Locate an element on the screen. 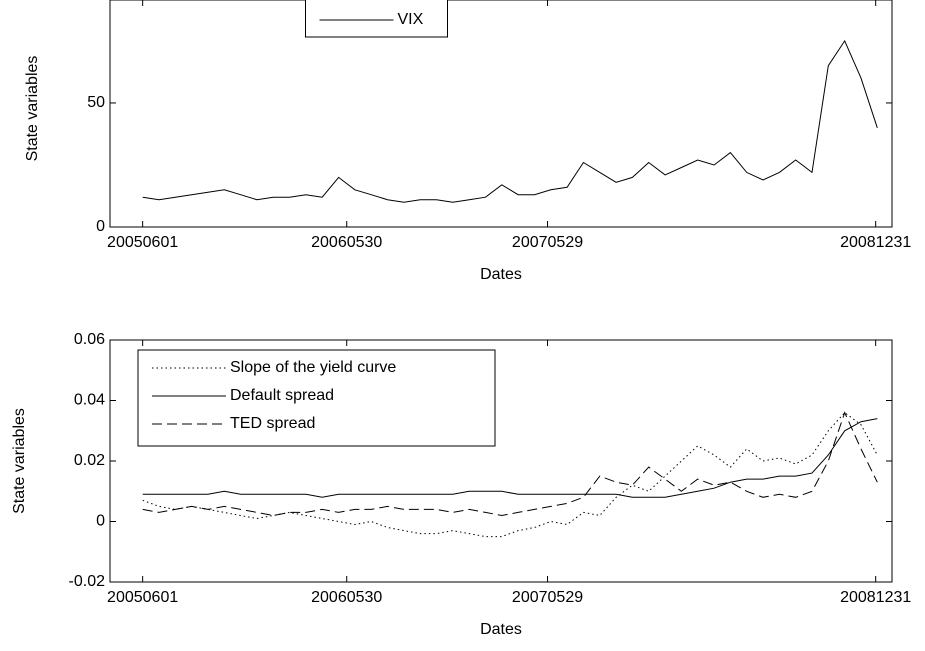 The height and width of the screenshot is (651, 925). legend: VIX is located at coordinates (376, 19).